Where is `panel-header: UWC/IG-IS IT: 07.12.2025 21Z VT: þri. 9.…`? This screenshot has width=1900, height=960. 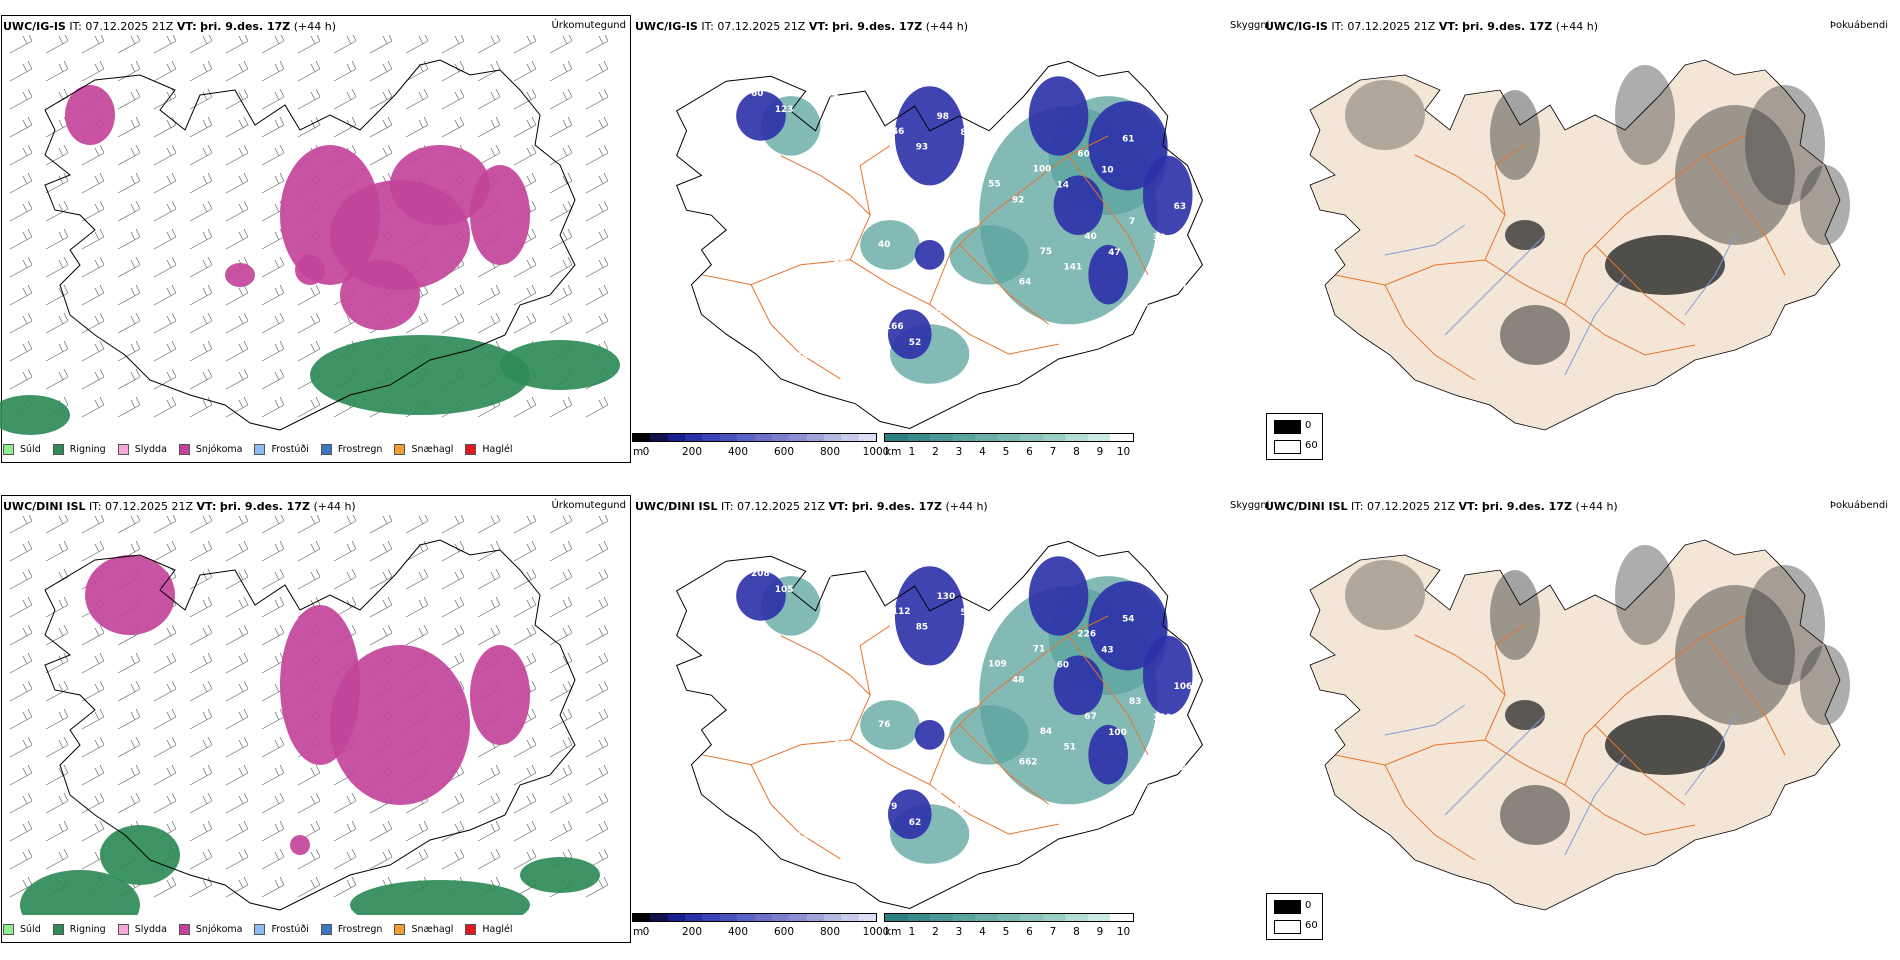
panel-header: UWC/IG-IS IT: 07.12.2025 21Z VT: þri. 9.… is located at coordinates (801, 26).